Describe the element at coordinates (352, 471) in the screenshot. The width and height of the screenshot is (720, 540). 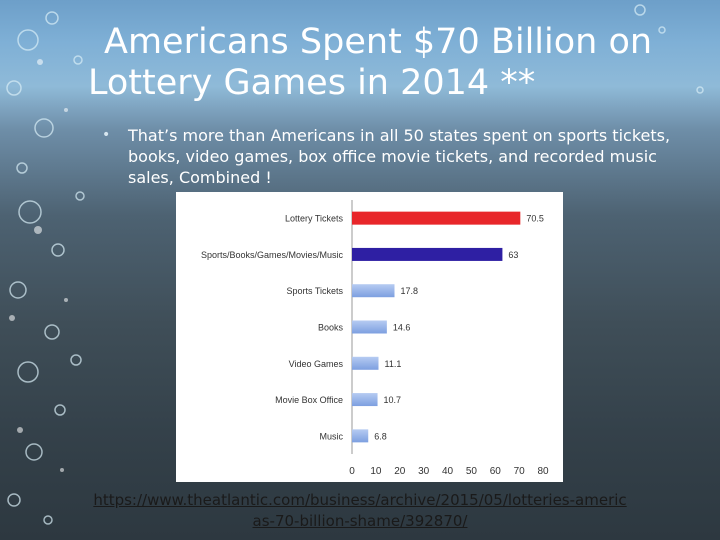
I see `x-tick-label-0: 0` at that location.